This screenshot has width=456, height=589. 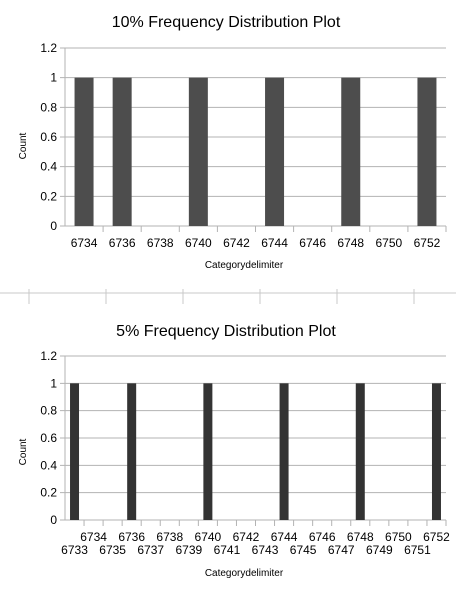 I want to click on x-tick-label: 6749, so click(x=379, y=550).